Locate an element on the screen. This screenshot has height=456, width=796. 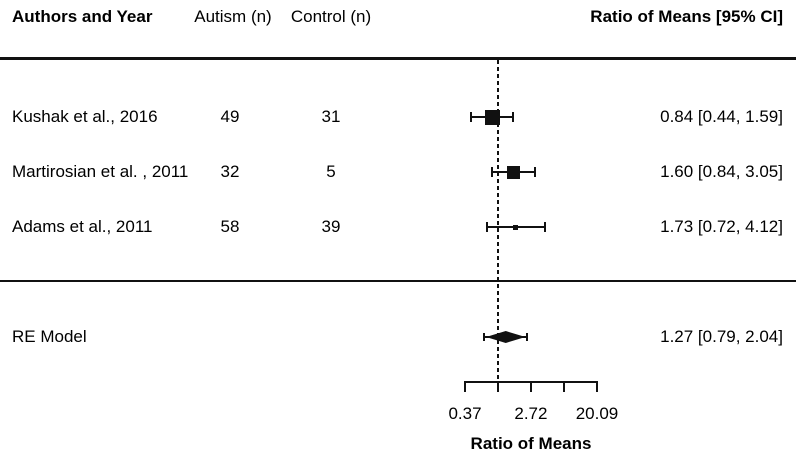
study-label: Adams et al., 2011 is located at coordinates (82, 226).